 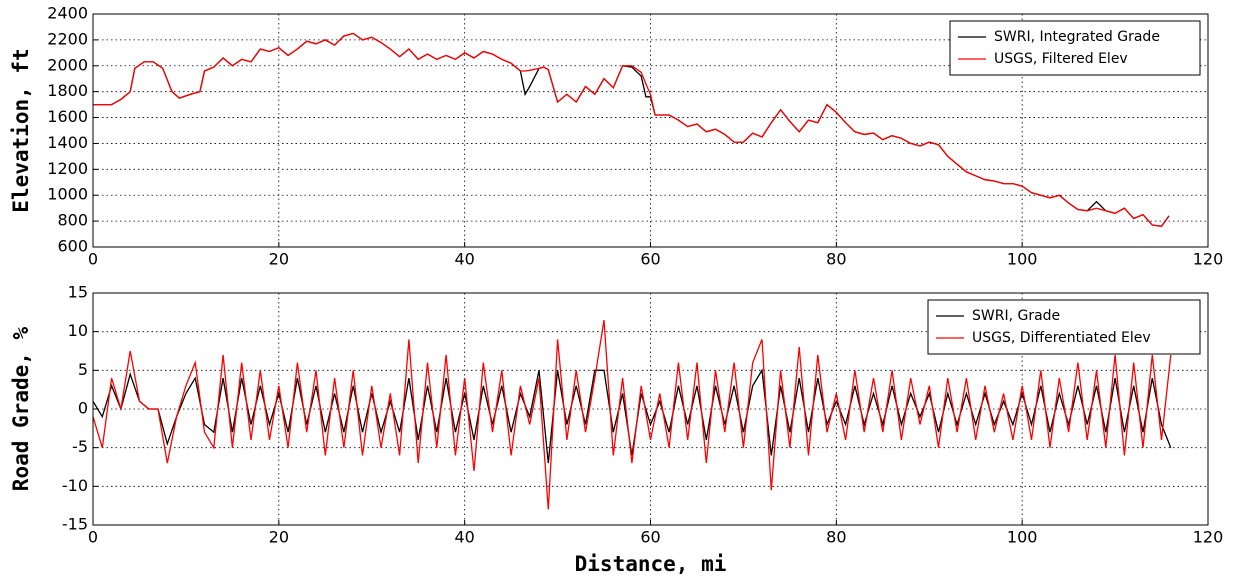 What do you see at coordinates (67, 116) in the screenshot?
I see `y-tick-label: 1600` at bounding box center [67, 116].